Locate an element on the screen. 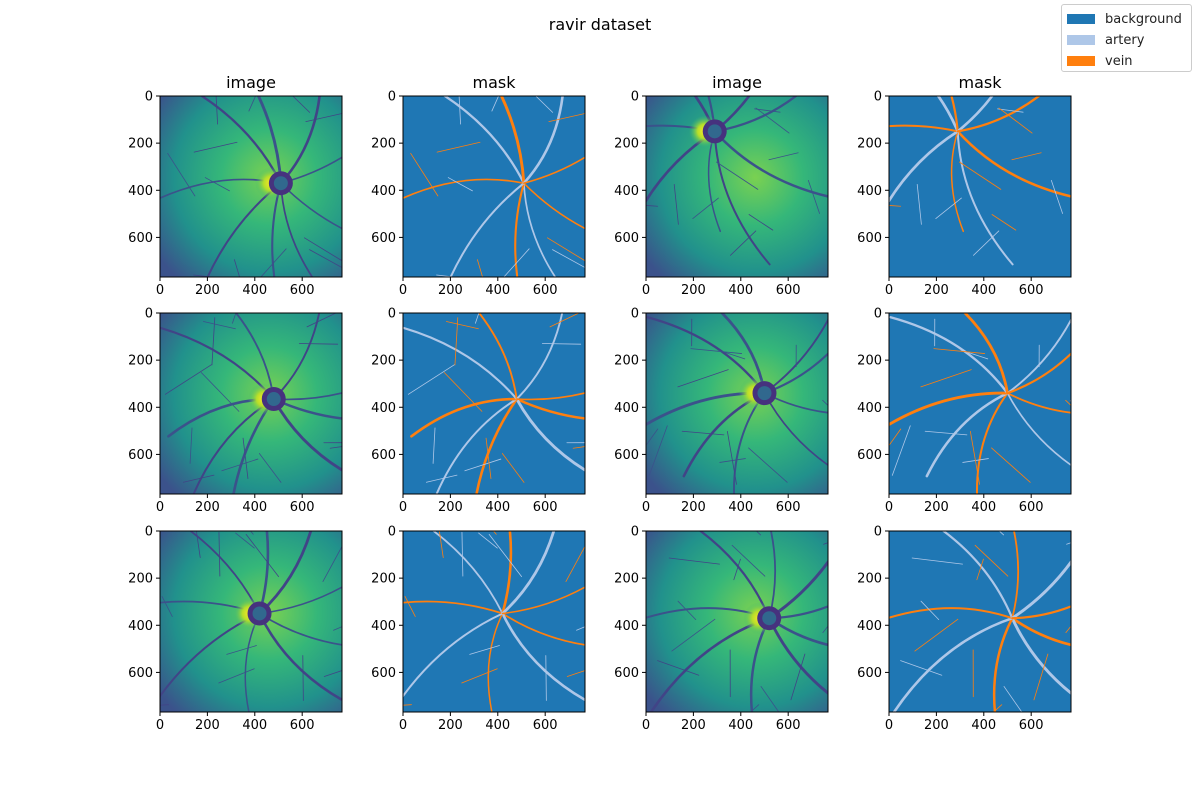  x-tick-label: 400 is located at coordinates (497, 507).